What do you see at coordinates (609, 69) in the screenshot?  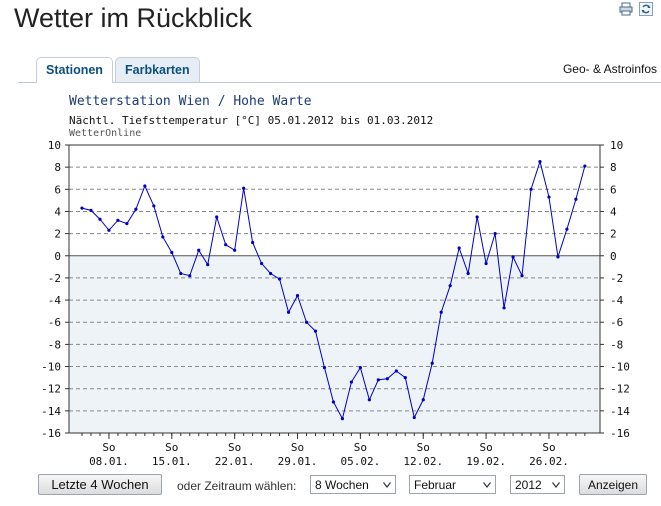 I see `geo-astroinfos-link: Geo- & Astroinfos` at bounding box center [609, 69].